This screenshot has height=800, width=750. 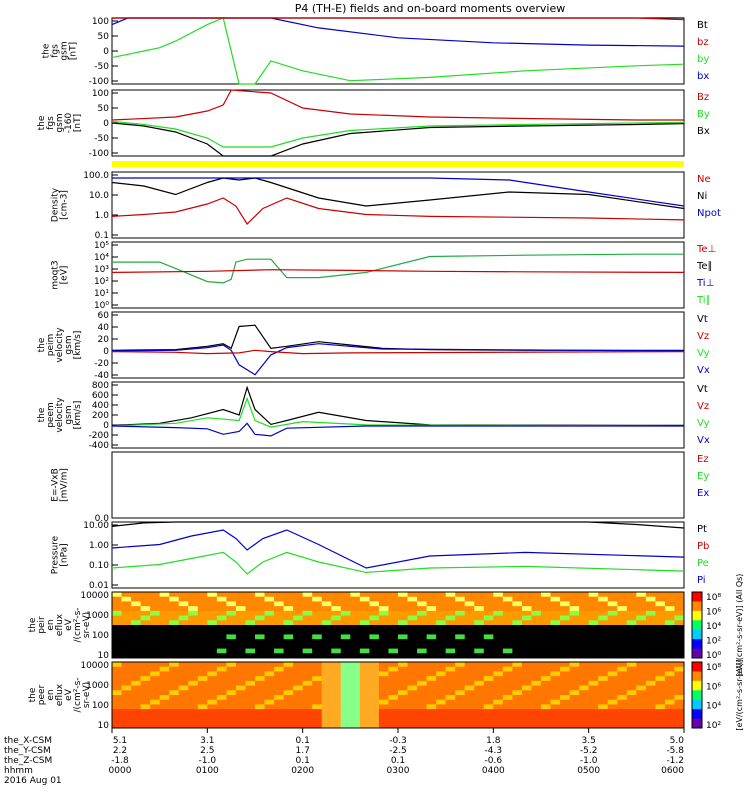 I want to click on x-tick-label: 1.7, so click(x=303, y=751).